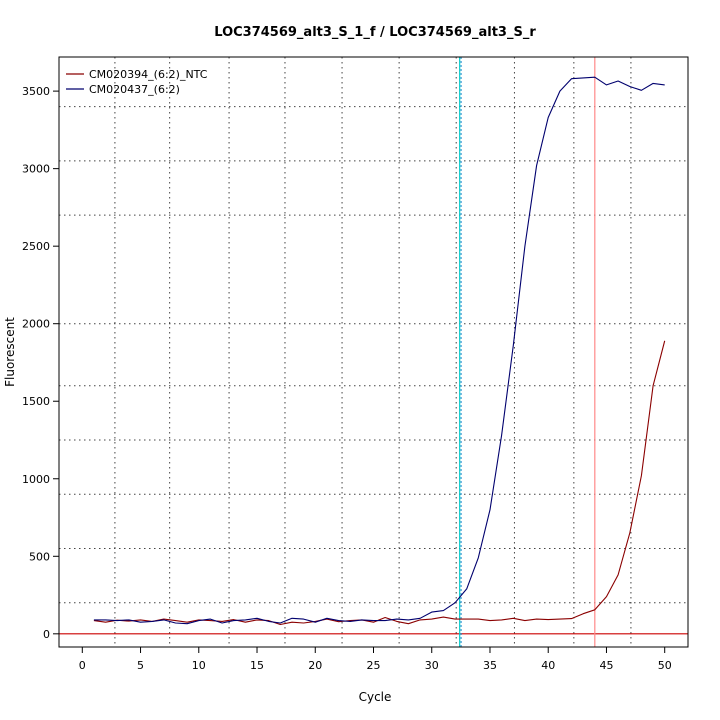  I want to click on x-tick-label: 0, so click(82, 665).